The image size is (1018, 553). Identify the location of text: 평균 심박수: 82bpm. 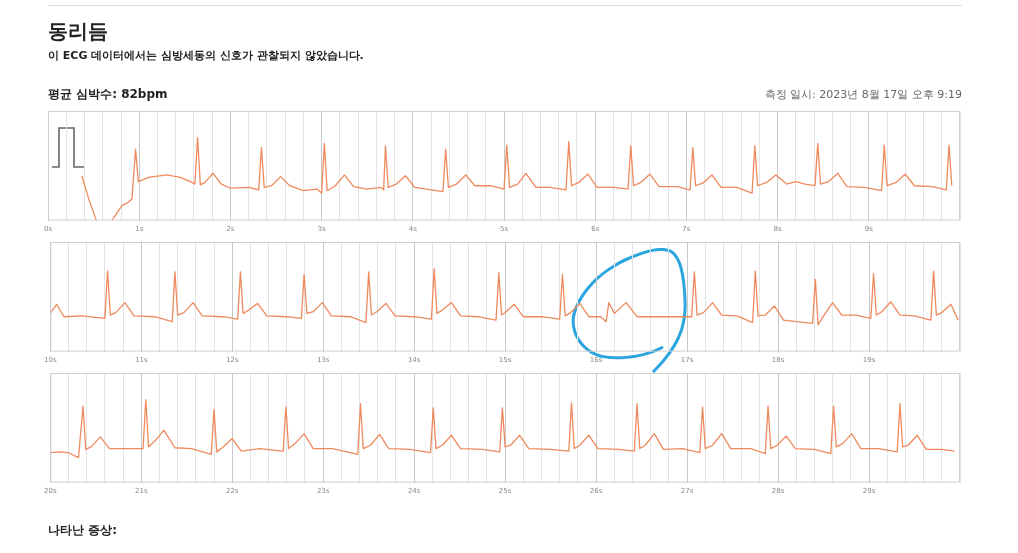
(108, 94).